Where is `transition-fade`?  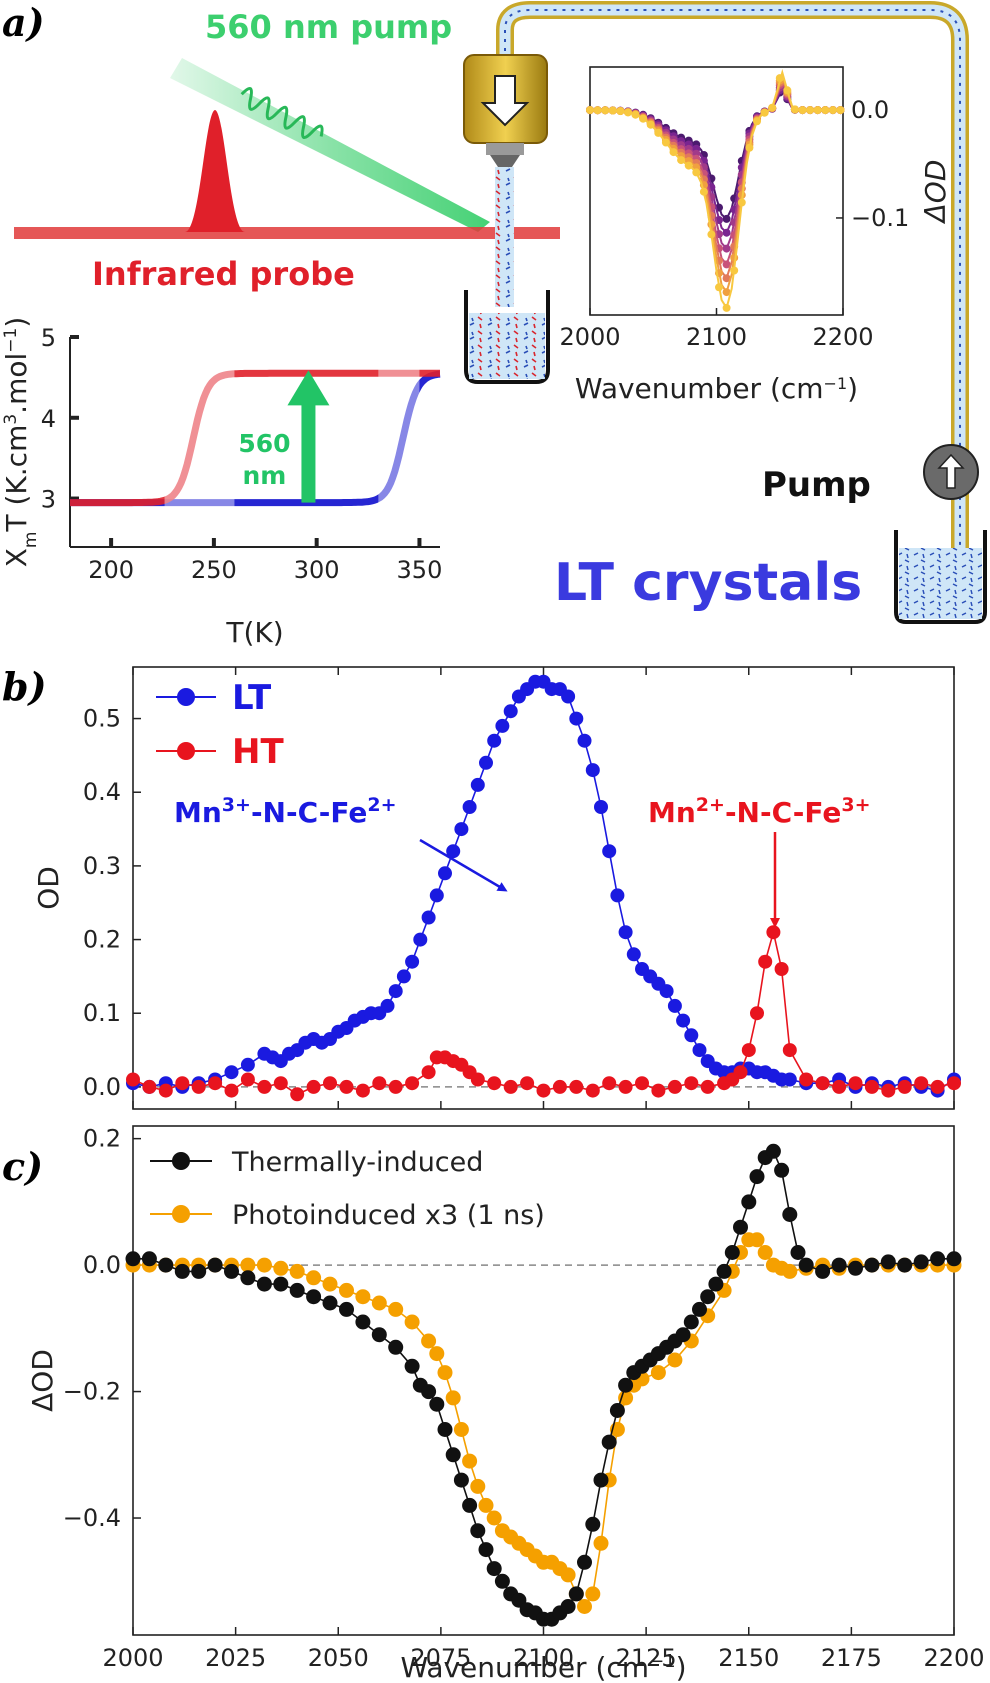 transition-fade is located at coordinates (199, 438).